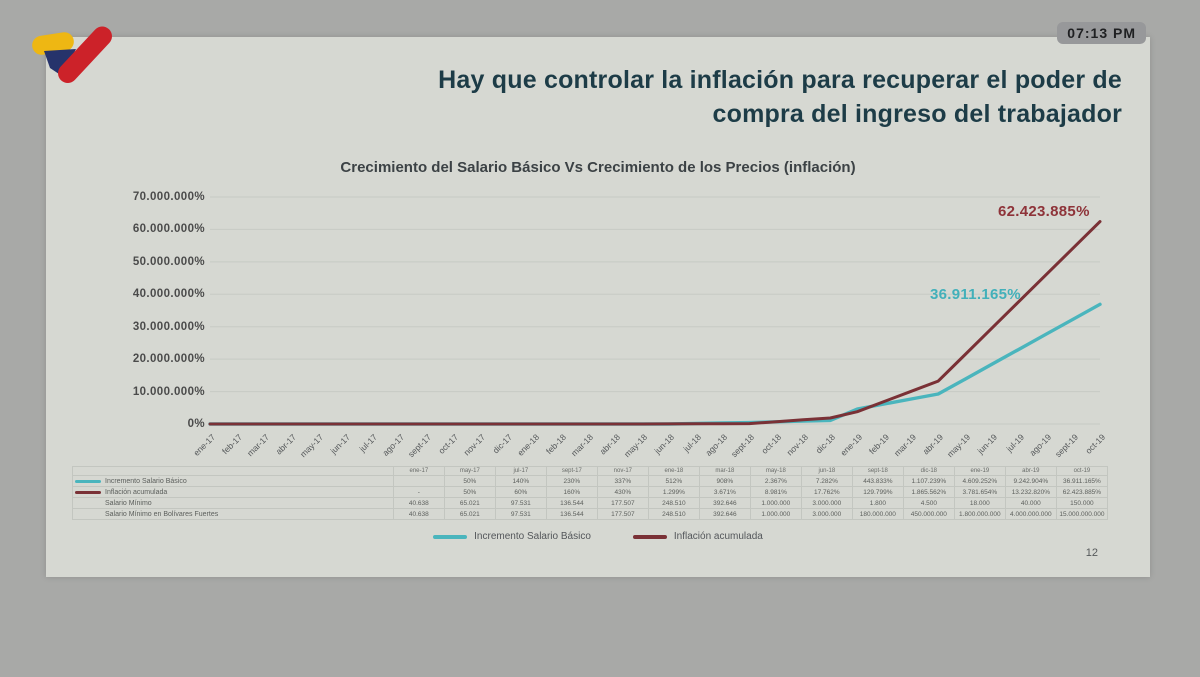 The height and width of the screenshot is (677, 1200). I want to click on table-cell: 97.531, so click(520, 514).